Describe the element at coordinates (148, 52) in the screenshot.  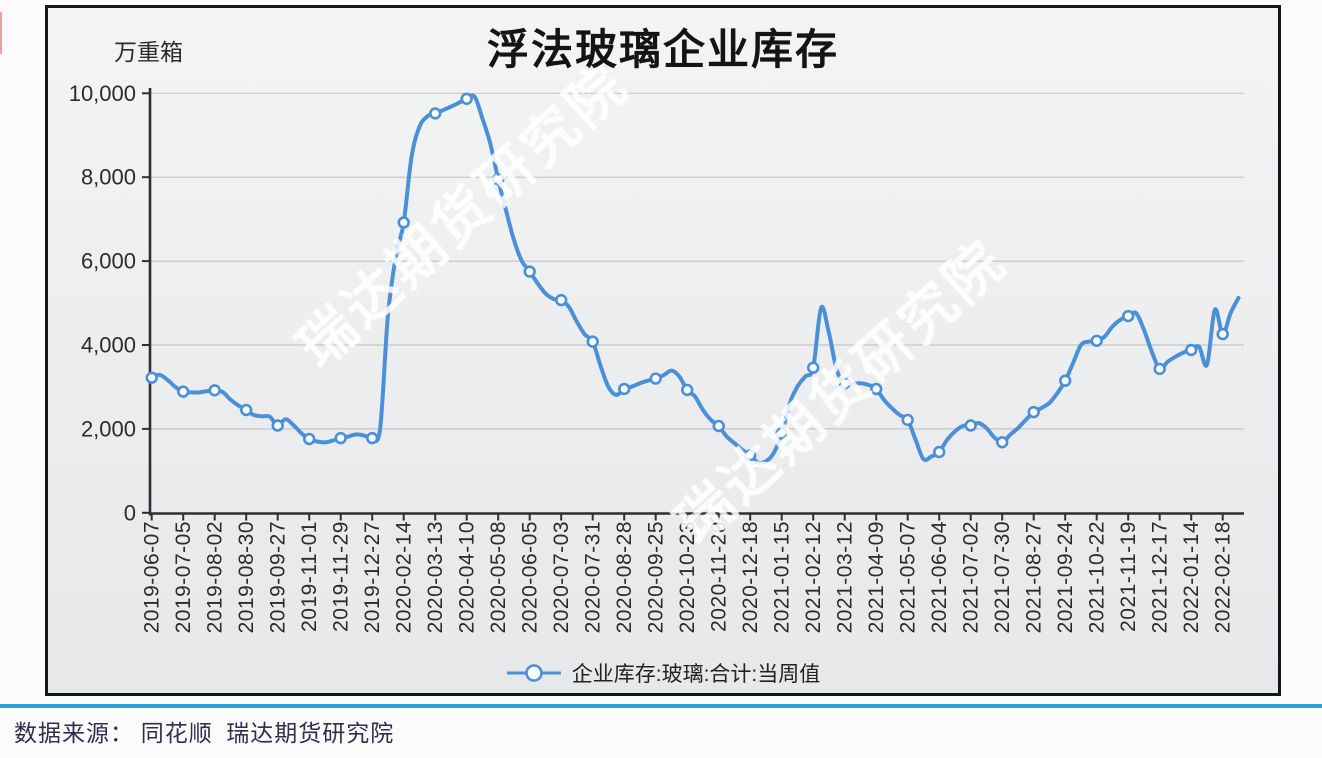
I see `y-axis-unit-label: 万重箱` at that location.